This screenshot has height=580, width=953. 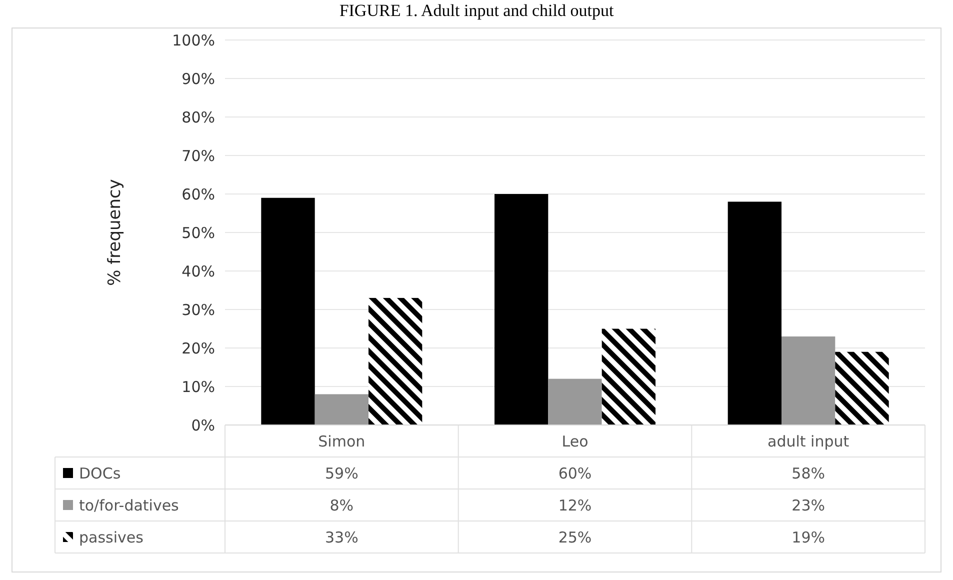 What do you see at coordinates (198, 348) in the screenshot?
I see `y-tick-label: 20%` at bounding box center [198, 348].